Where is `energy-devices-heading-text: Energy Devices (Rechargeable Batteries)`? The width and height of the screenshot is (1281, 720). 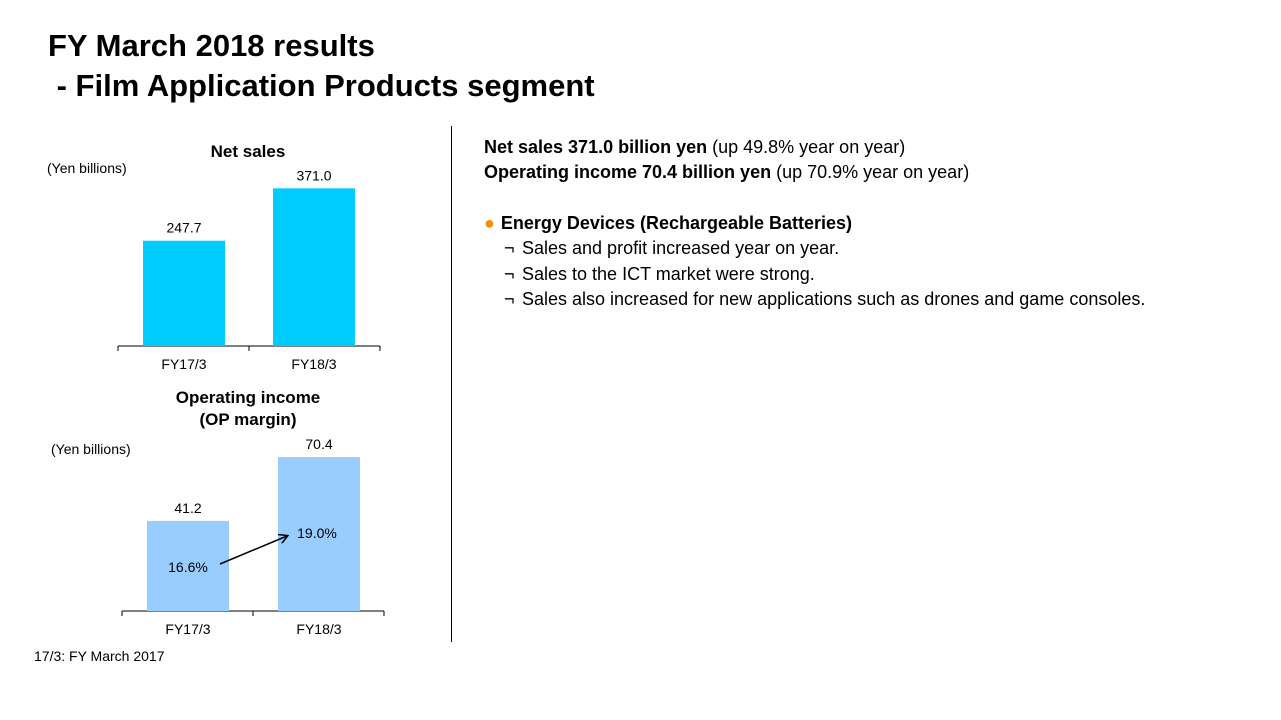
energy-devices-heading-text: Energy Devices (Rechargeable Batteries) is located at coordinates (676, 223).